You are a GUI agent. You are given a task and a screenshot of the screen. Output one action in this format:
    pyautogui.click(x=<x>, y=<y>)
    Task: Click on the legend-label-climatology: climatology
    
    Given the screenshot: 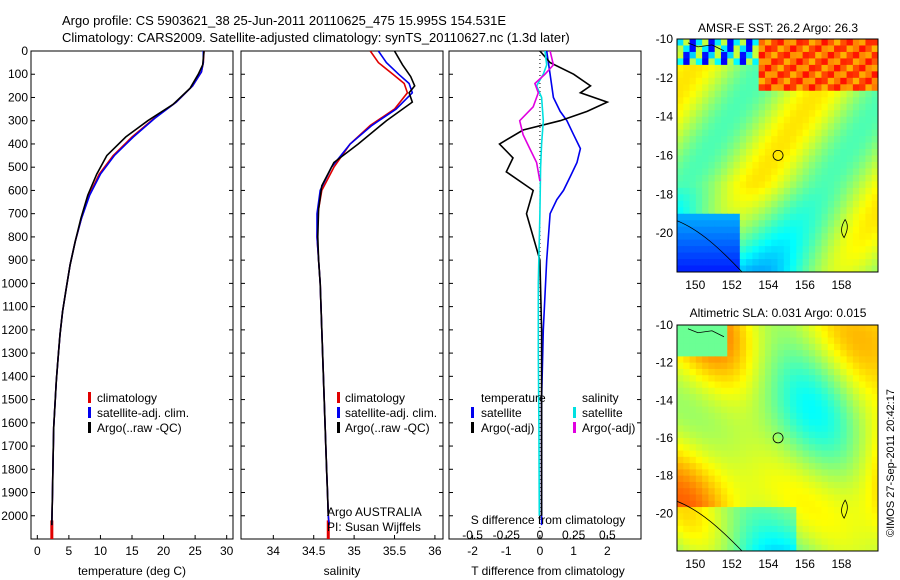 What is the action you would take?
    pyautogui.click(x=127, y=398)
    